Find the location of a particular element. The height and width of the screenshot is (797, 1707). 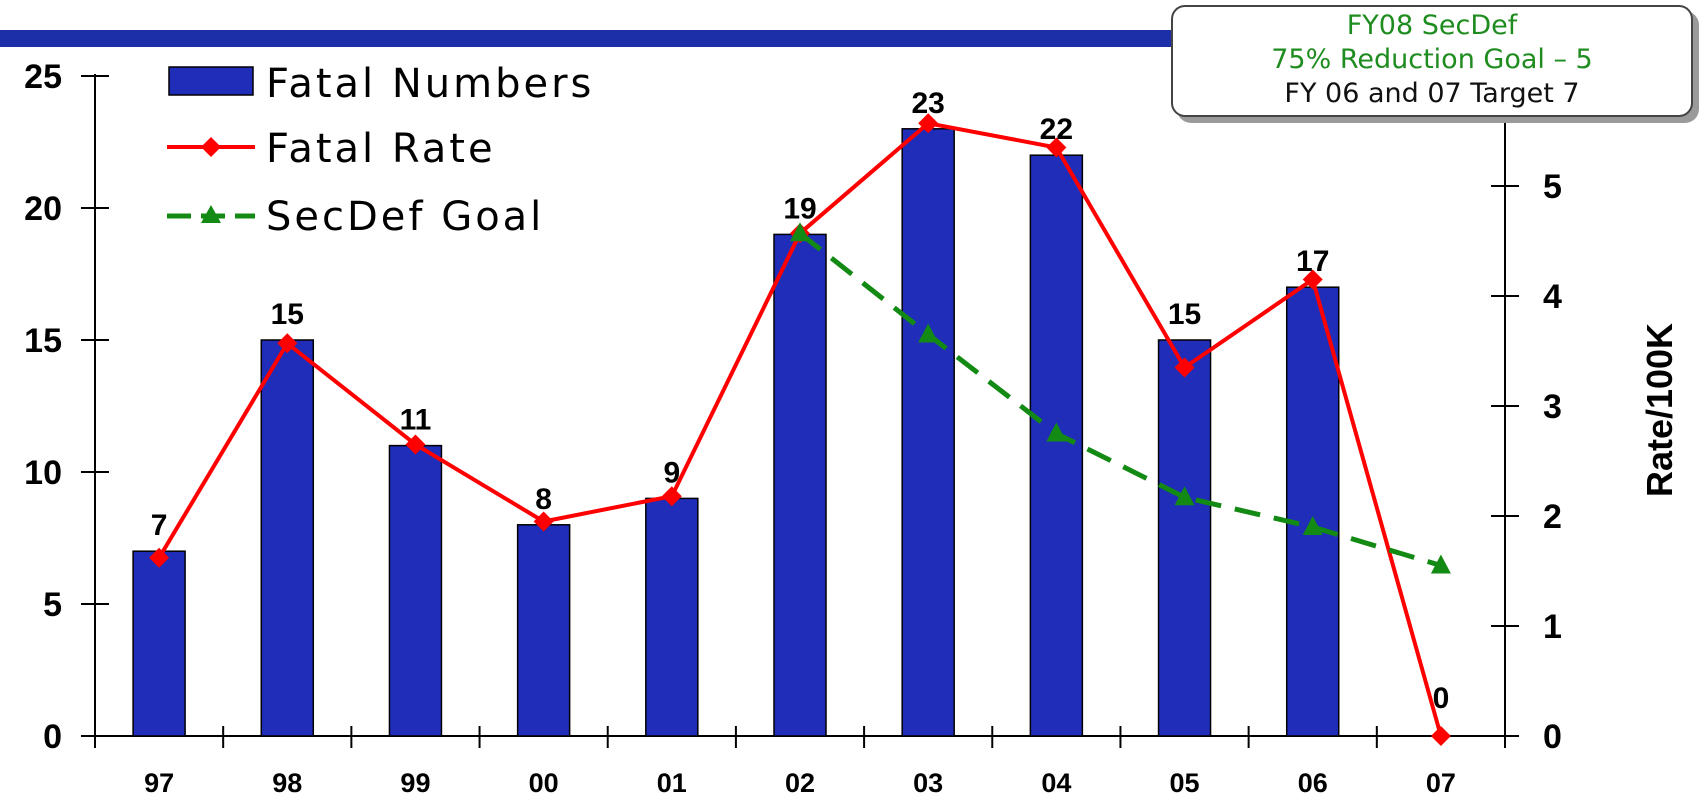

data-label: 23 is located at coordinates (927, 103).